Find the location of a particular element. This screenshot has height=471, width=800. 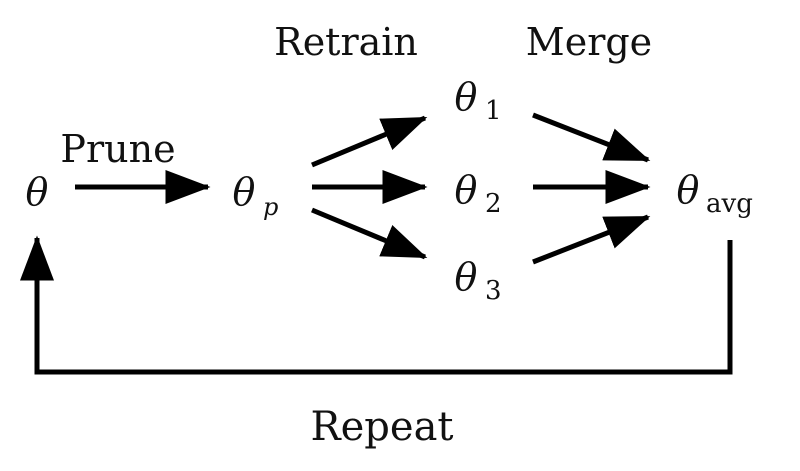

node-theta-3: θ 3 is located at coordinates (478, 280).